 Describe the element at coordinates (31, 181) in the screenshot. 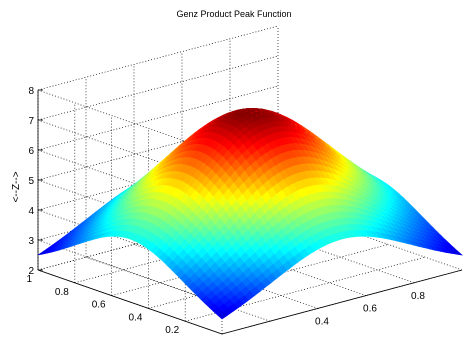

I see `z-tick-label: 5` at that location.